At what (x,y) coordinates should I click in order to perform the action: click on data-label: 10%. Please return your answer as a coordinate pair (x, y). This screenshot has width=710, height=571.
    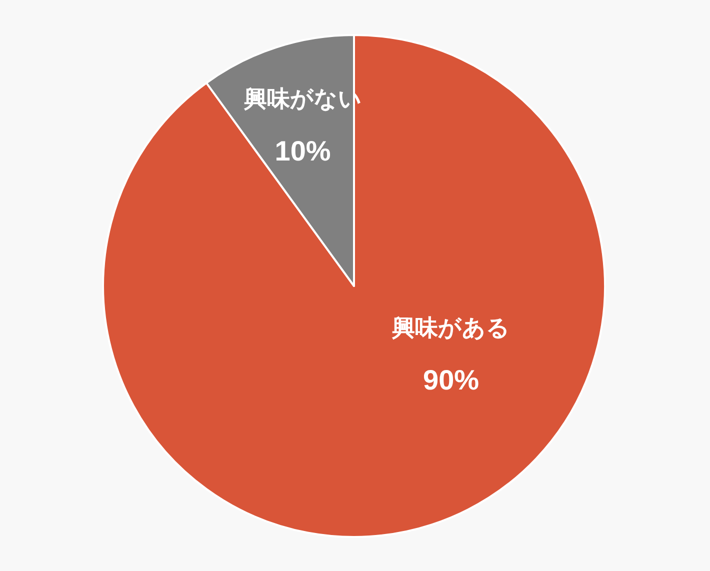
    Looking at the image, I should click on (302, 150).